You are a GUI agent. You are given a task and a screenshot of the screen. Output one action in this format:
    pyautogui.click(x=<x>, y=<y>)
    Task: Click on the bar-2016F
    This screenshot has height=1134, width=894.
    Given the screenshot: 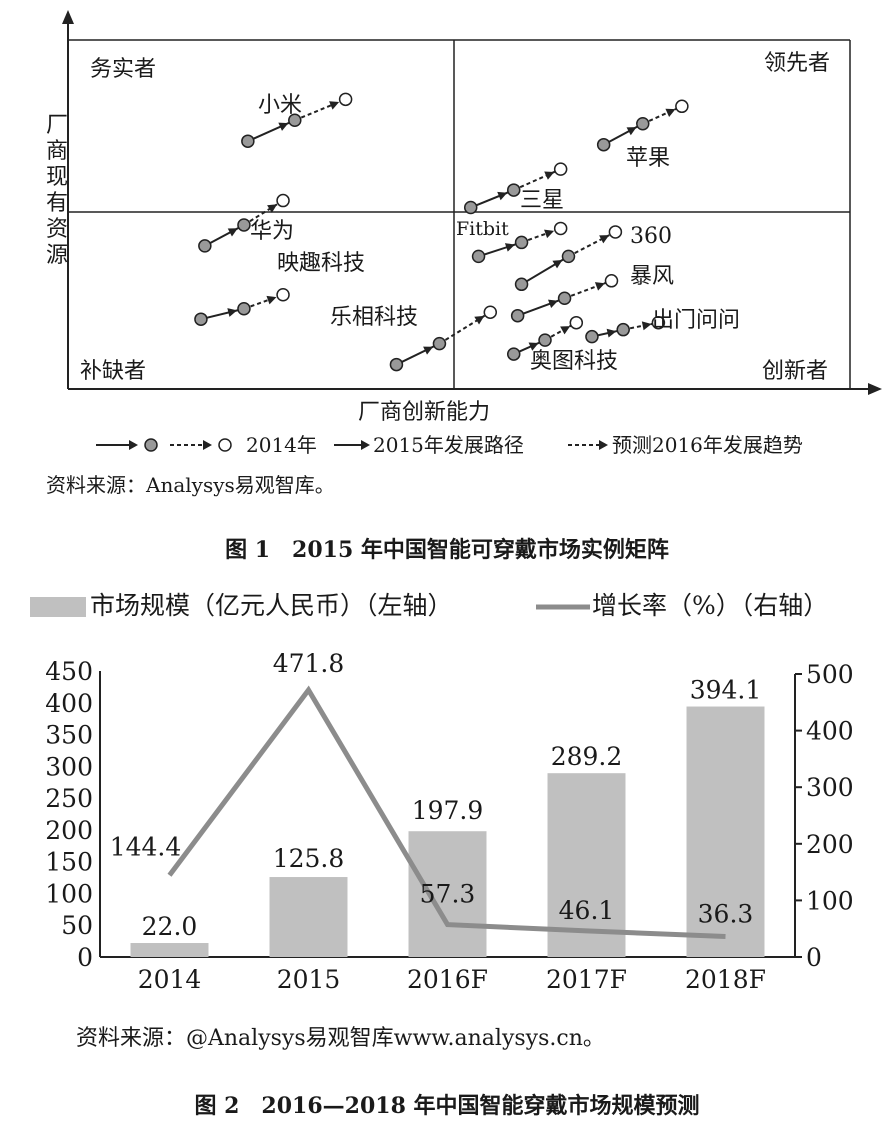 What is the action you would take?
    pyautogui.click(x=447, y=894)
    